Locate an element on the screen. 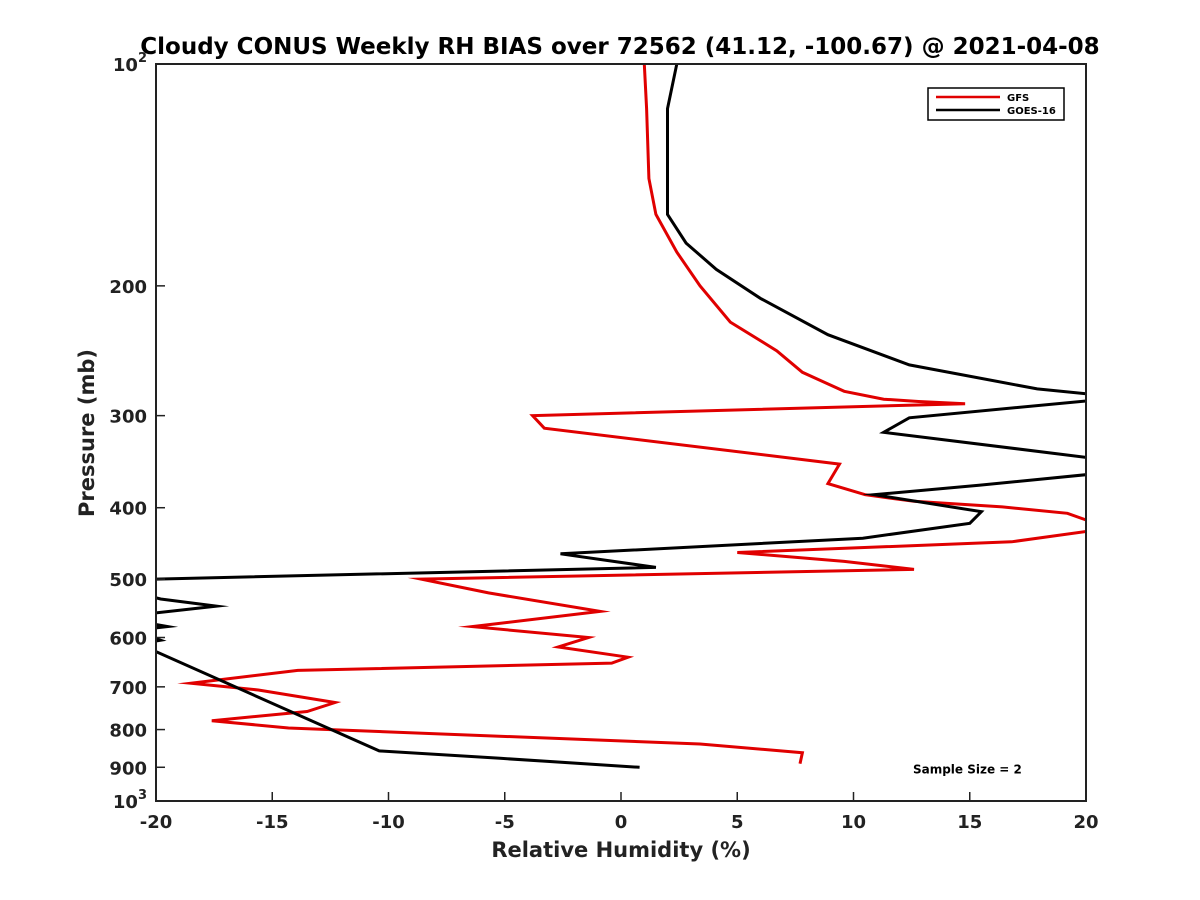  y-tick-label: 900 is located at coordinates (128, 768).